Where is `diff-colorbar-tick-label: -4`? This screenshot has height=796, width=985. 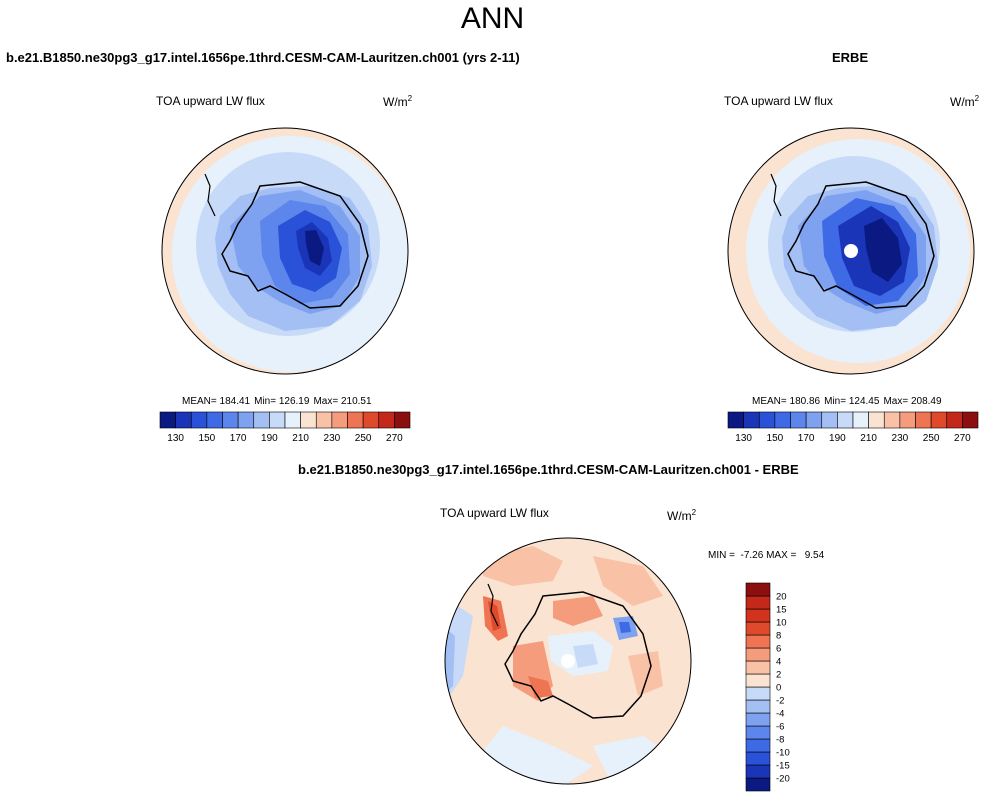 diff-colorbar-tick-label: -4 is located at coordinates (780, 714).